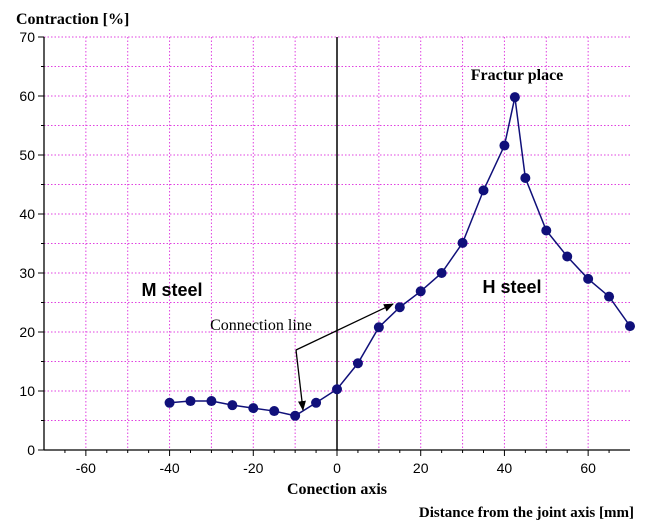  Describe the element at coordinates (517, 75) in the screenshot. I see `fracture-place-annotation: Fractur place` at that location.